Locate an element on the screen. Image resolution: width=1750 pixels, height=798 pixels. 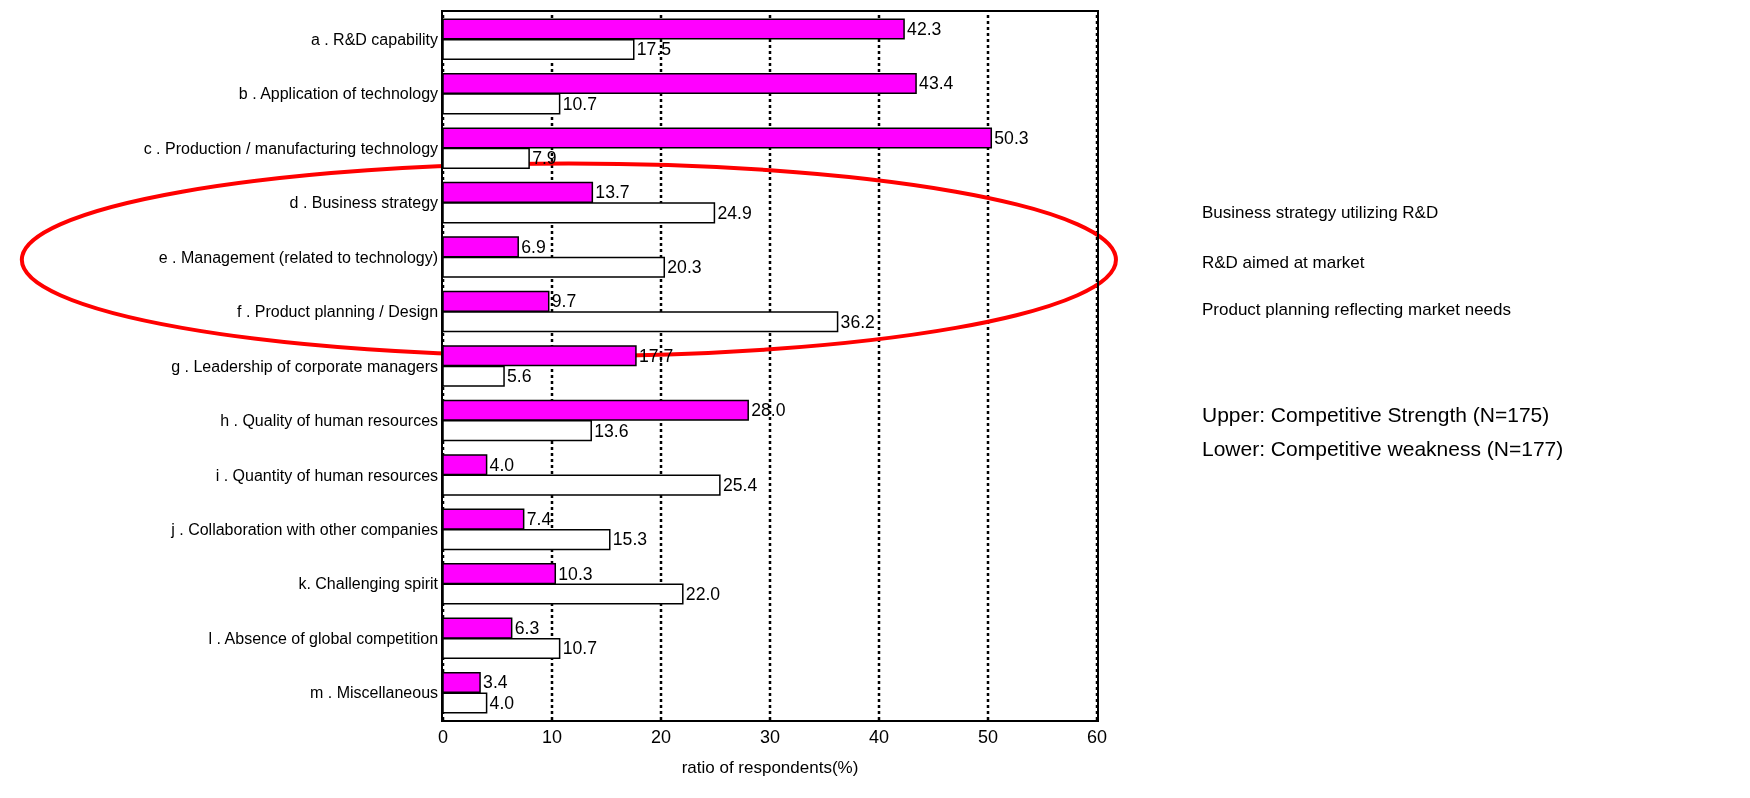
data-label: 5.6 is located at coordinates (519, 376).